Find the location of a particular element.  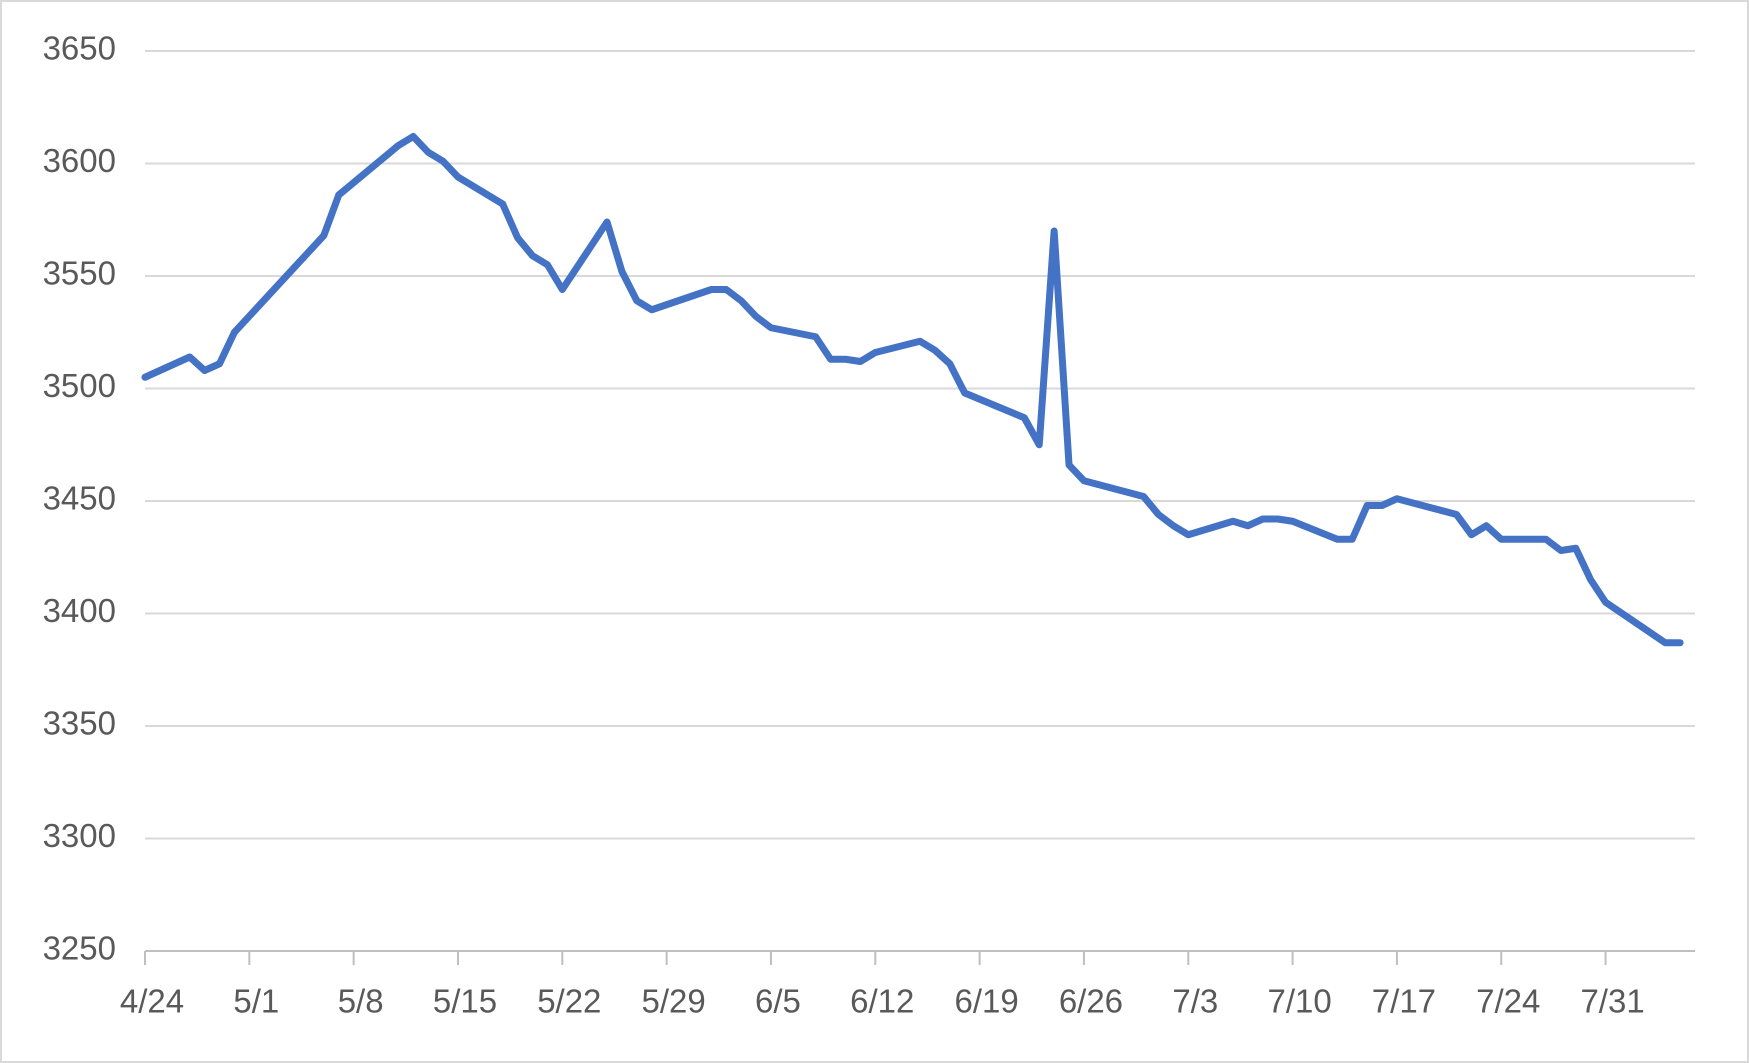

x-tick-label: 7/31 is located at coordinates (1612, 1001).